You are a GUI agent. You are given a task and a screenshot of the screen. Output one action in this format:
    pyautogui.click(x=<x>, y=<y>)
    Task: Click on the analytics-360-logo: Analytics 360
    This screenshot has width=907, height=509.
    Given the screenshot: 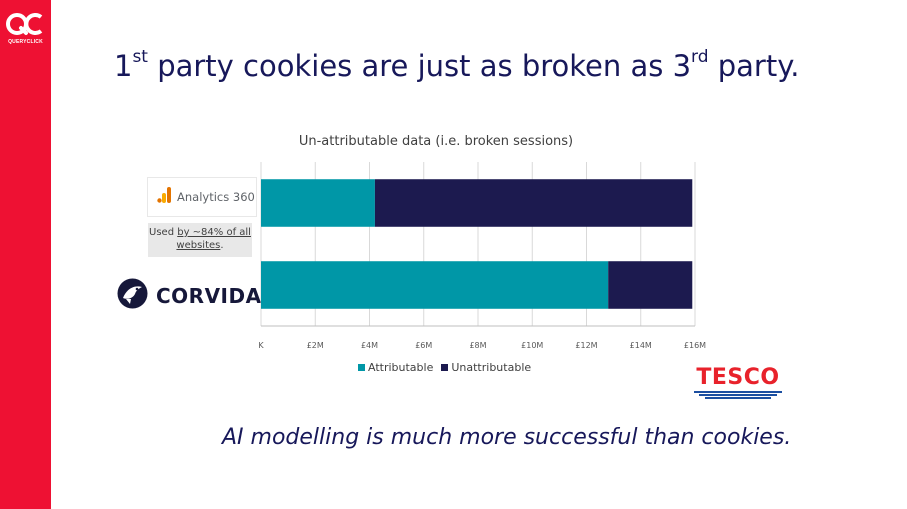 What is the action you would take?
    pyautogui.click(x=202, y=197)
    